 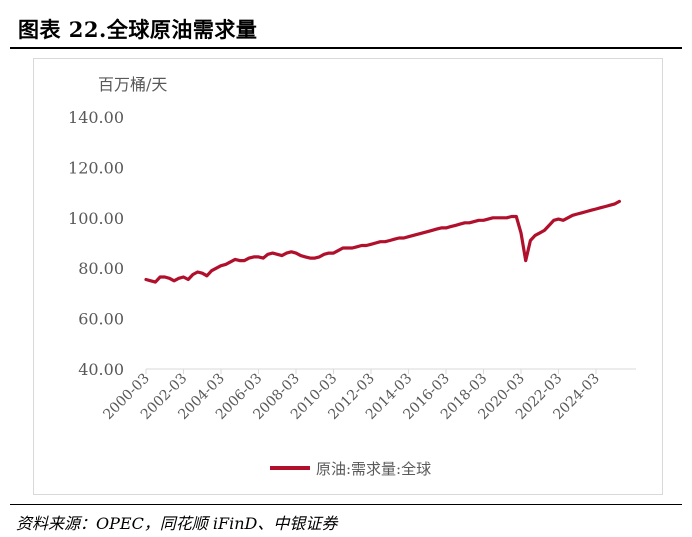 What do you see at coordinates (132, 84) in the screenshot?
I see `y-axis-unit-label: 百万桶/天` at bounding box center [132, 84].